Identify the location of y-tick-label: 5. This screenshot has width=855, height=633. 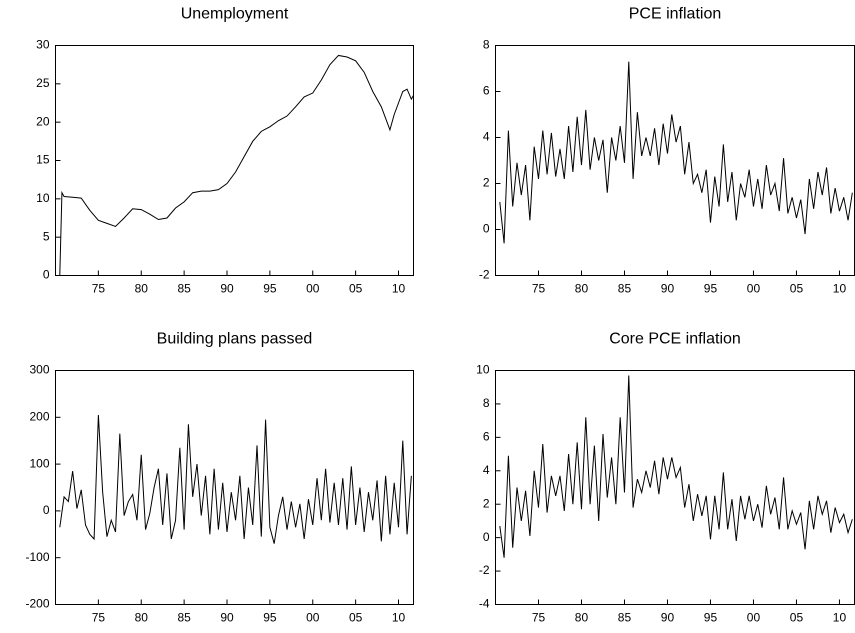
(46, 236).